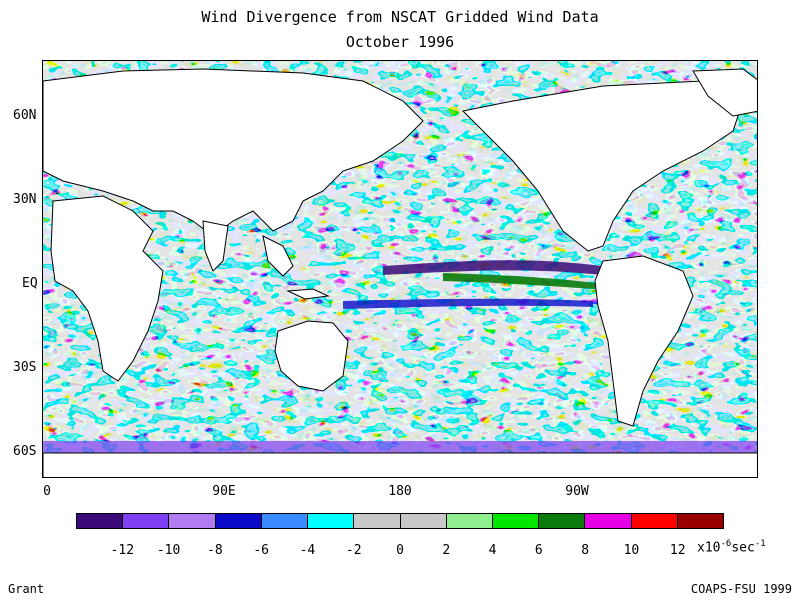 This screenshot has width=800, height=600. I want to click on legend-label: -10, so click(168, 550).